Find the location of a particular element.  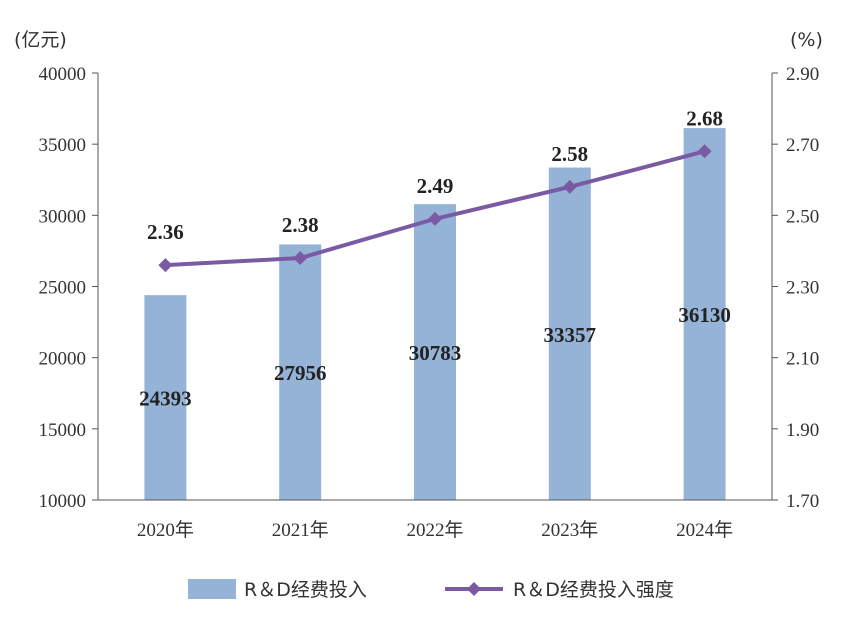

right-tick-label: 2.70 is located at coordinates (802, 145).